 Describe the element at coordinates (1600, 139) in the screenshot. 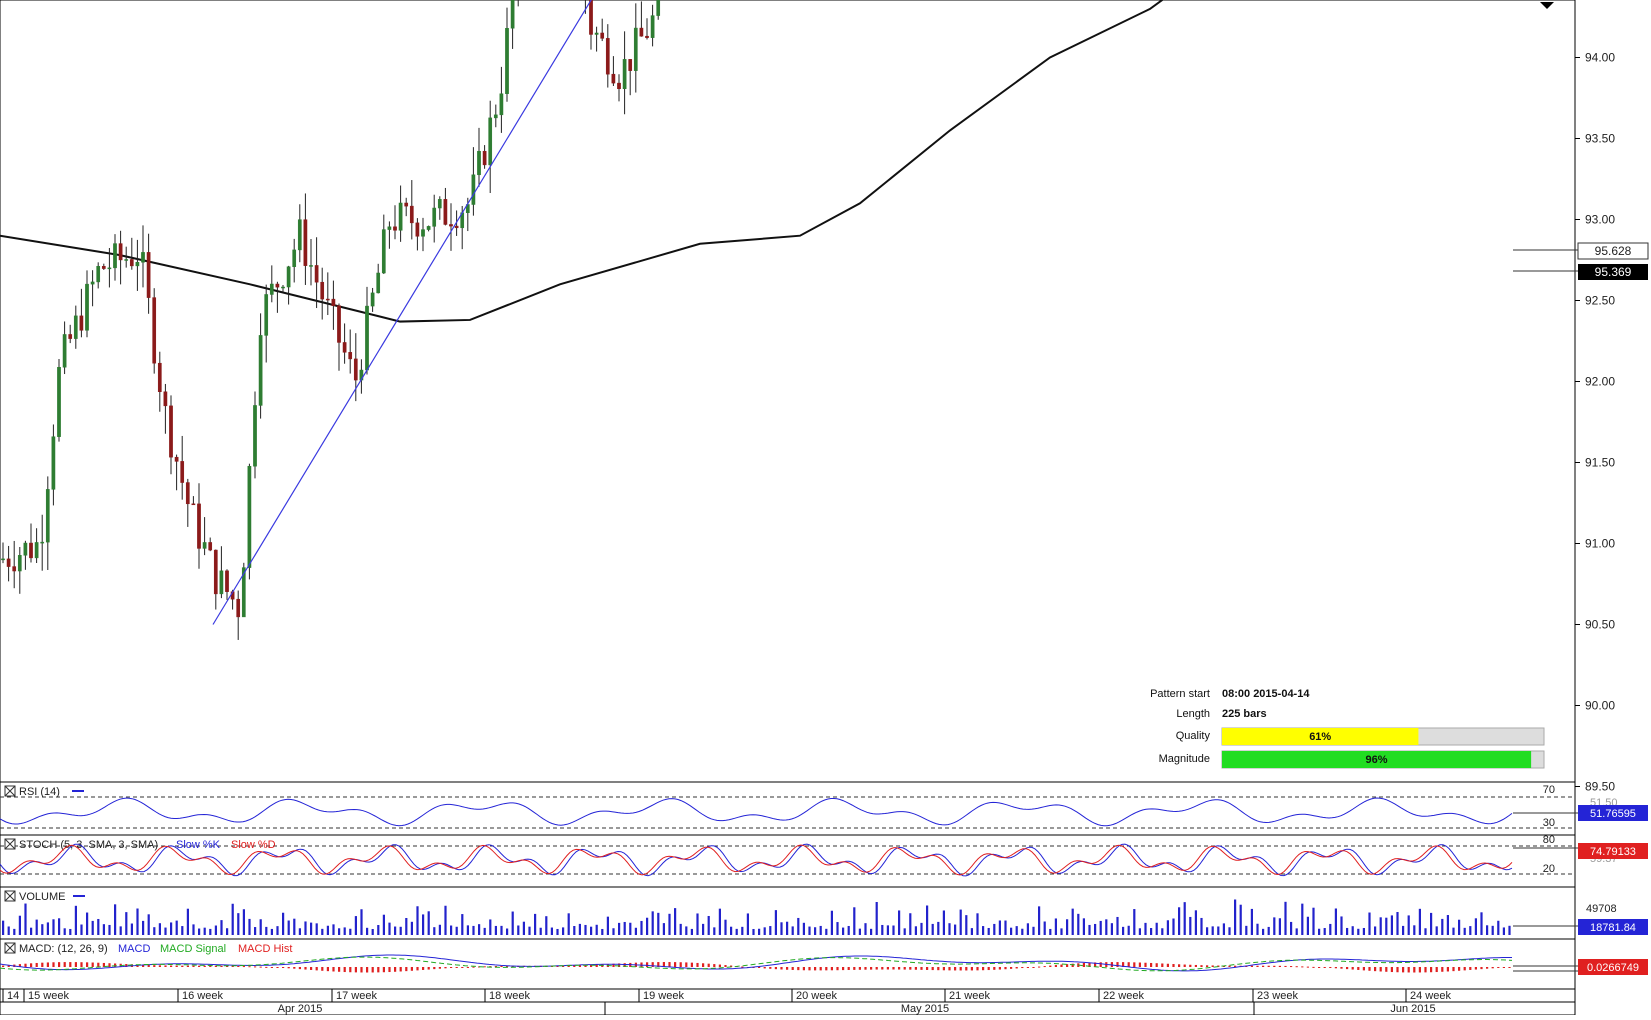

I see `price-tick-label: 93.50` at that location.